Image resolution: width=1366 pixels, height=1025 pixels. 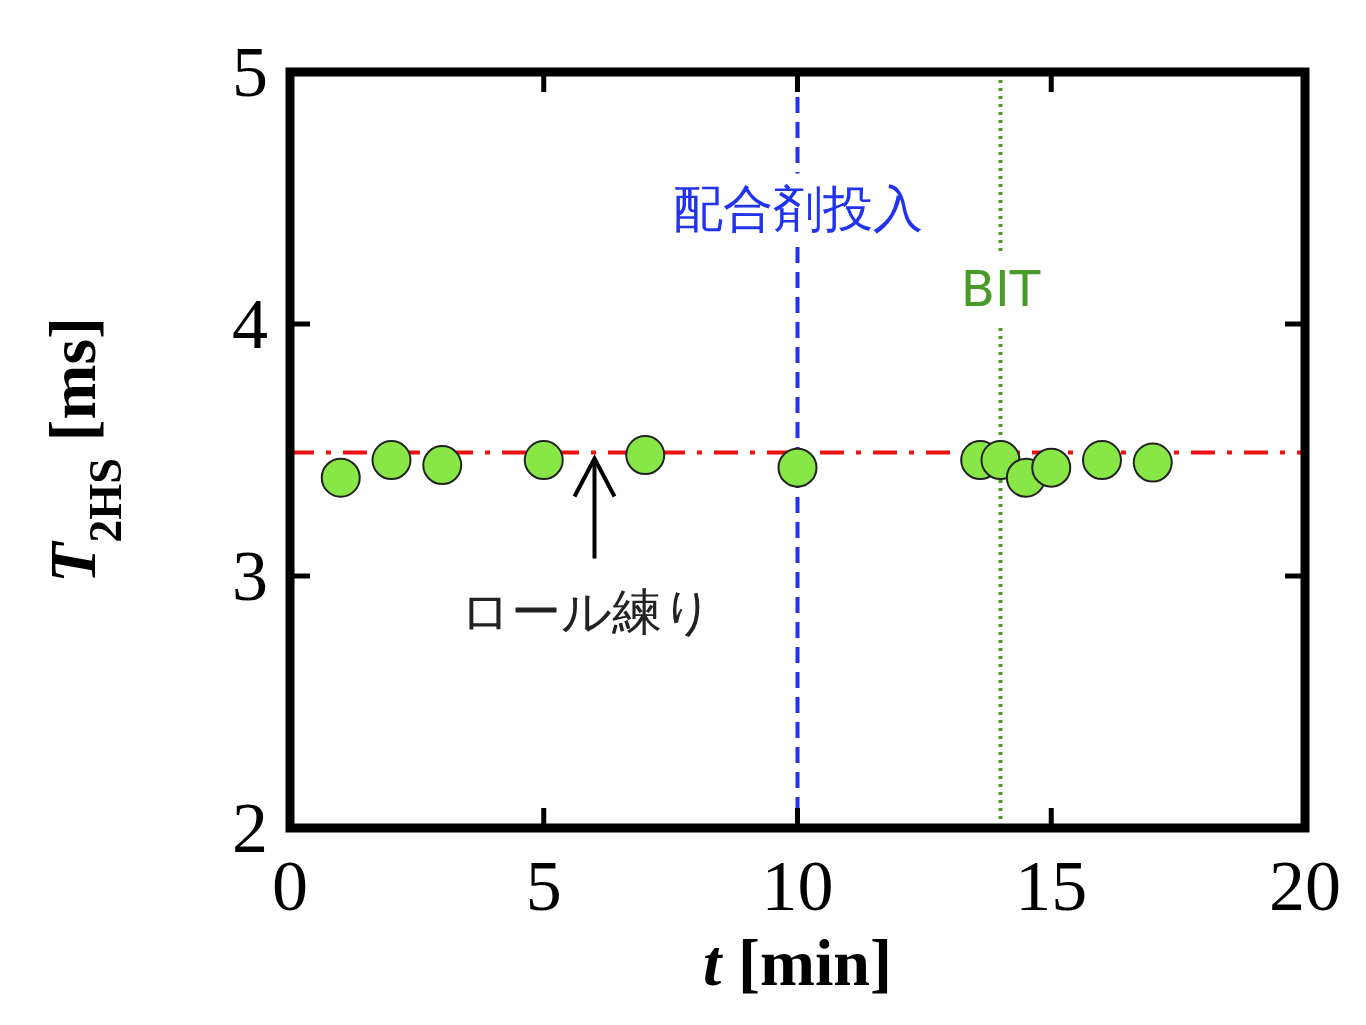 What do you see at coordinates (797, 886) in the screenshot?
I see `x-tick-label: 10` at bounding box center [797, 886].